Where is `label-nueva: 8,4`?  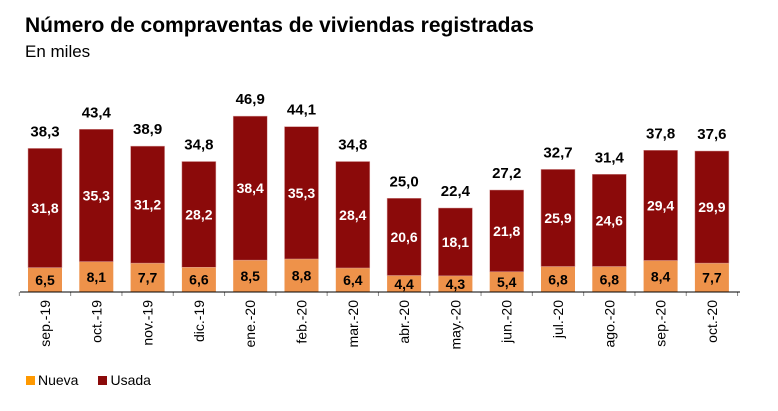 label-nueva: 8,4 is located at coordinates (661, 276).